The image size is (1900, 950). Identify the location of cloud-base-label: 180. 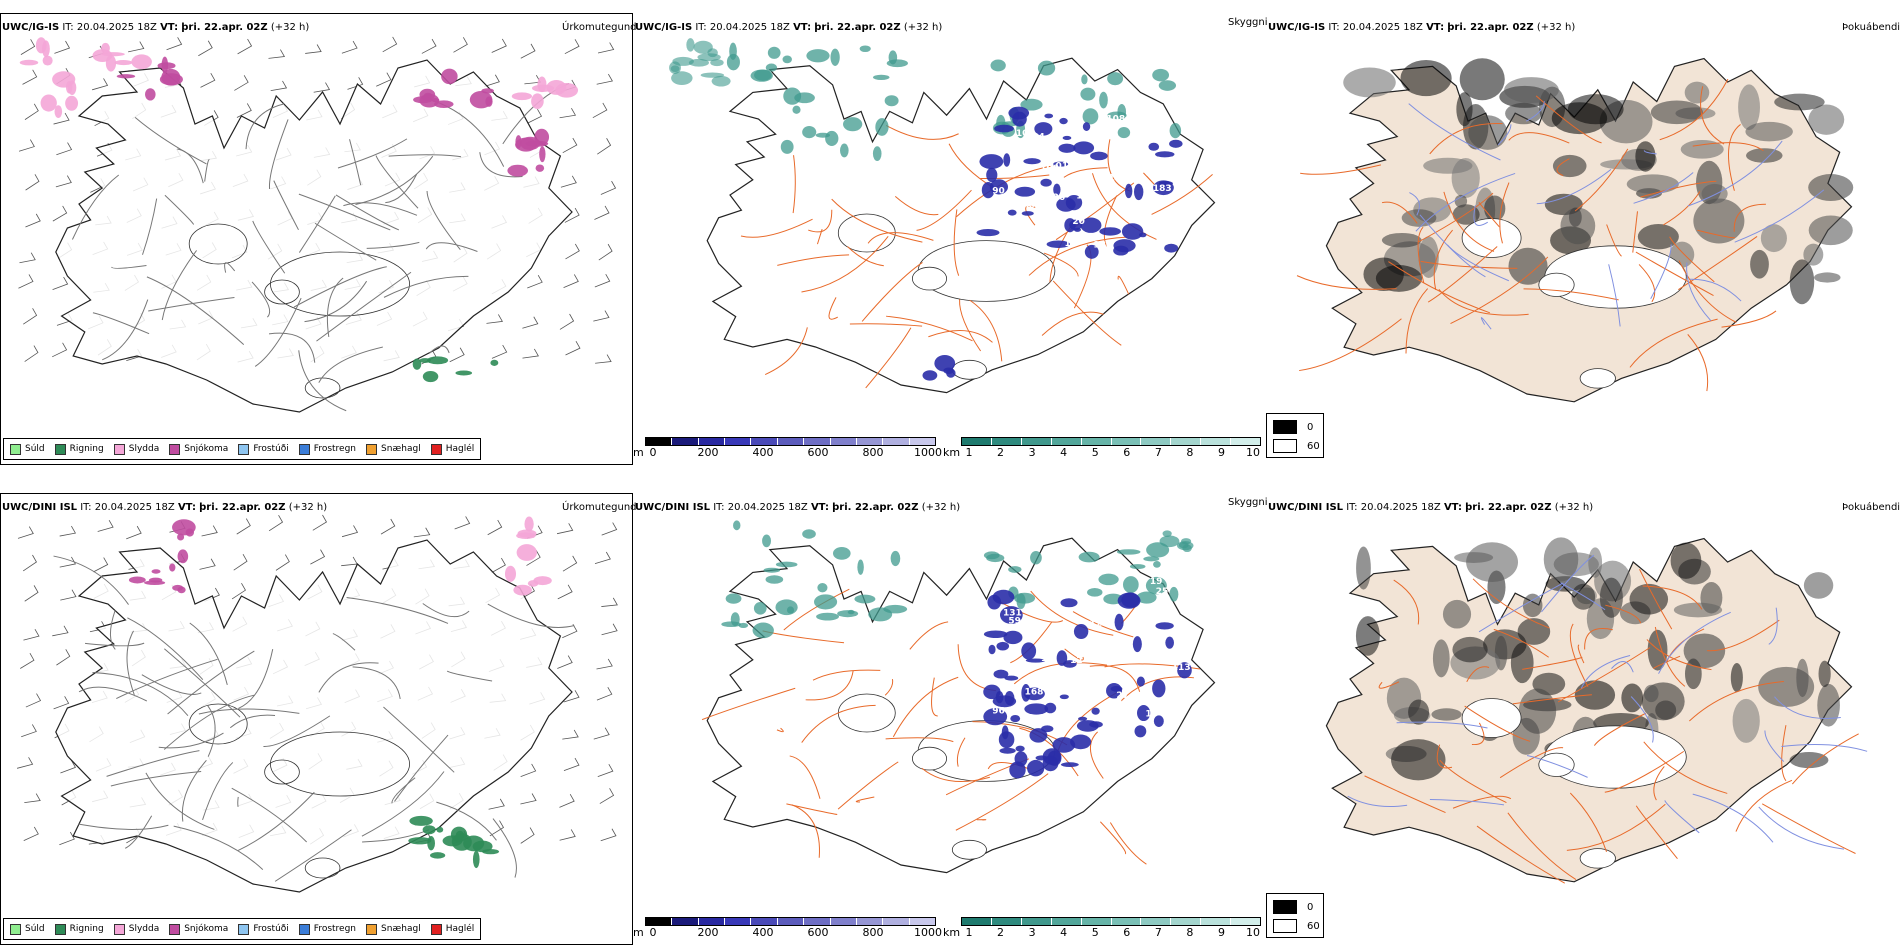
(1102, 245).